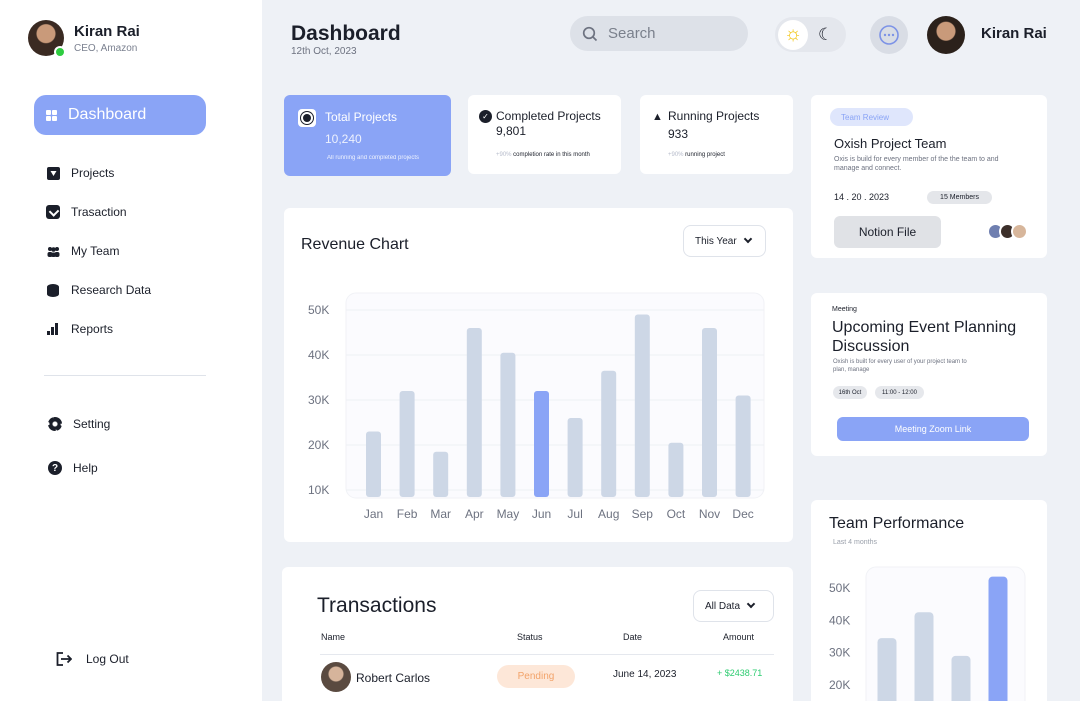  What do you see at coordinates (716, 241) in the screenshot?
I see `dropdown-value: This Year` at bounding box center [716, 241].